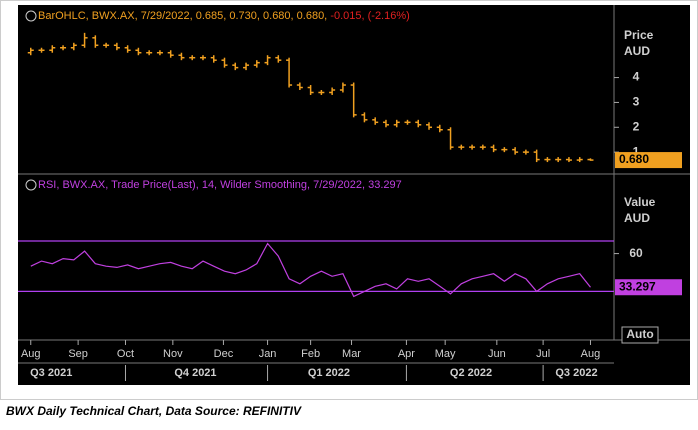 The image size is (698, 430). What do you see at coordinates (195, 373) in the screenshot?
I see `quarter-label: Q4 2021` at bounding box center [195, 373].